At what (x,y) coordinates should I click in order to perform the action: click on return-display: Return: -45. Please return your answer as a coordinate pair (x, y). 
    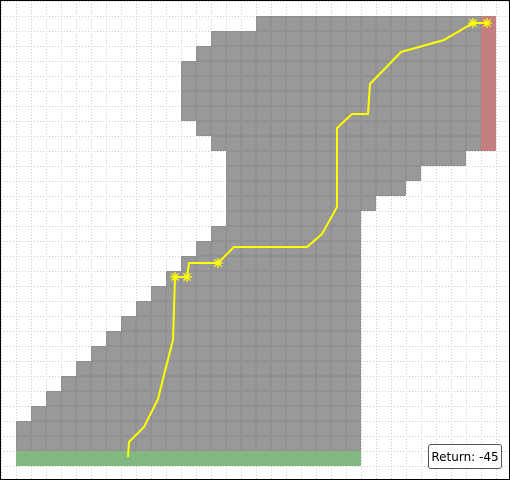
    Looking at the image, I should click on (465, 456).